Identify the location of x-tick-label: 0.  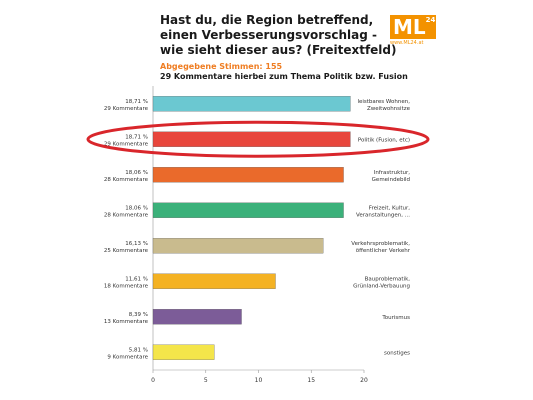
(153, 380).